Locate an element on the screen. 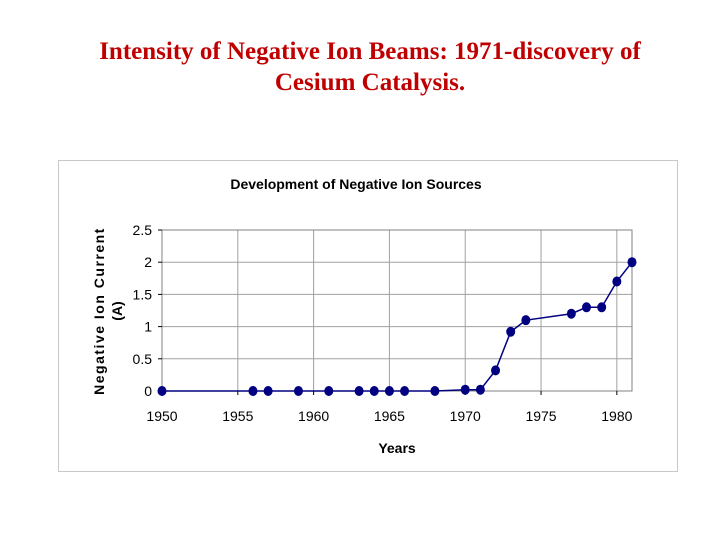  x-tick-label: 1975 is located at coordinates (540, 416).